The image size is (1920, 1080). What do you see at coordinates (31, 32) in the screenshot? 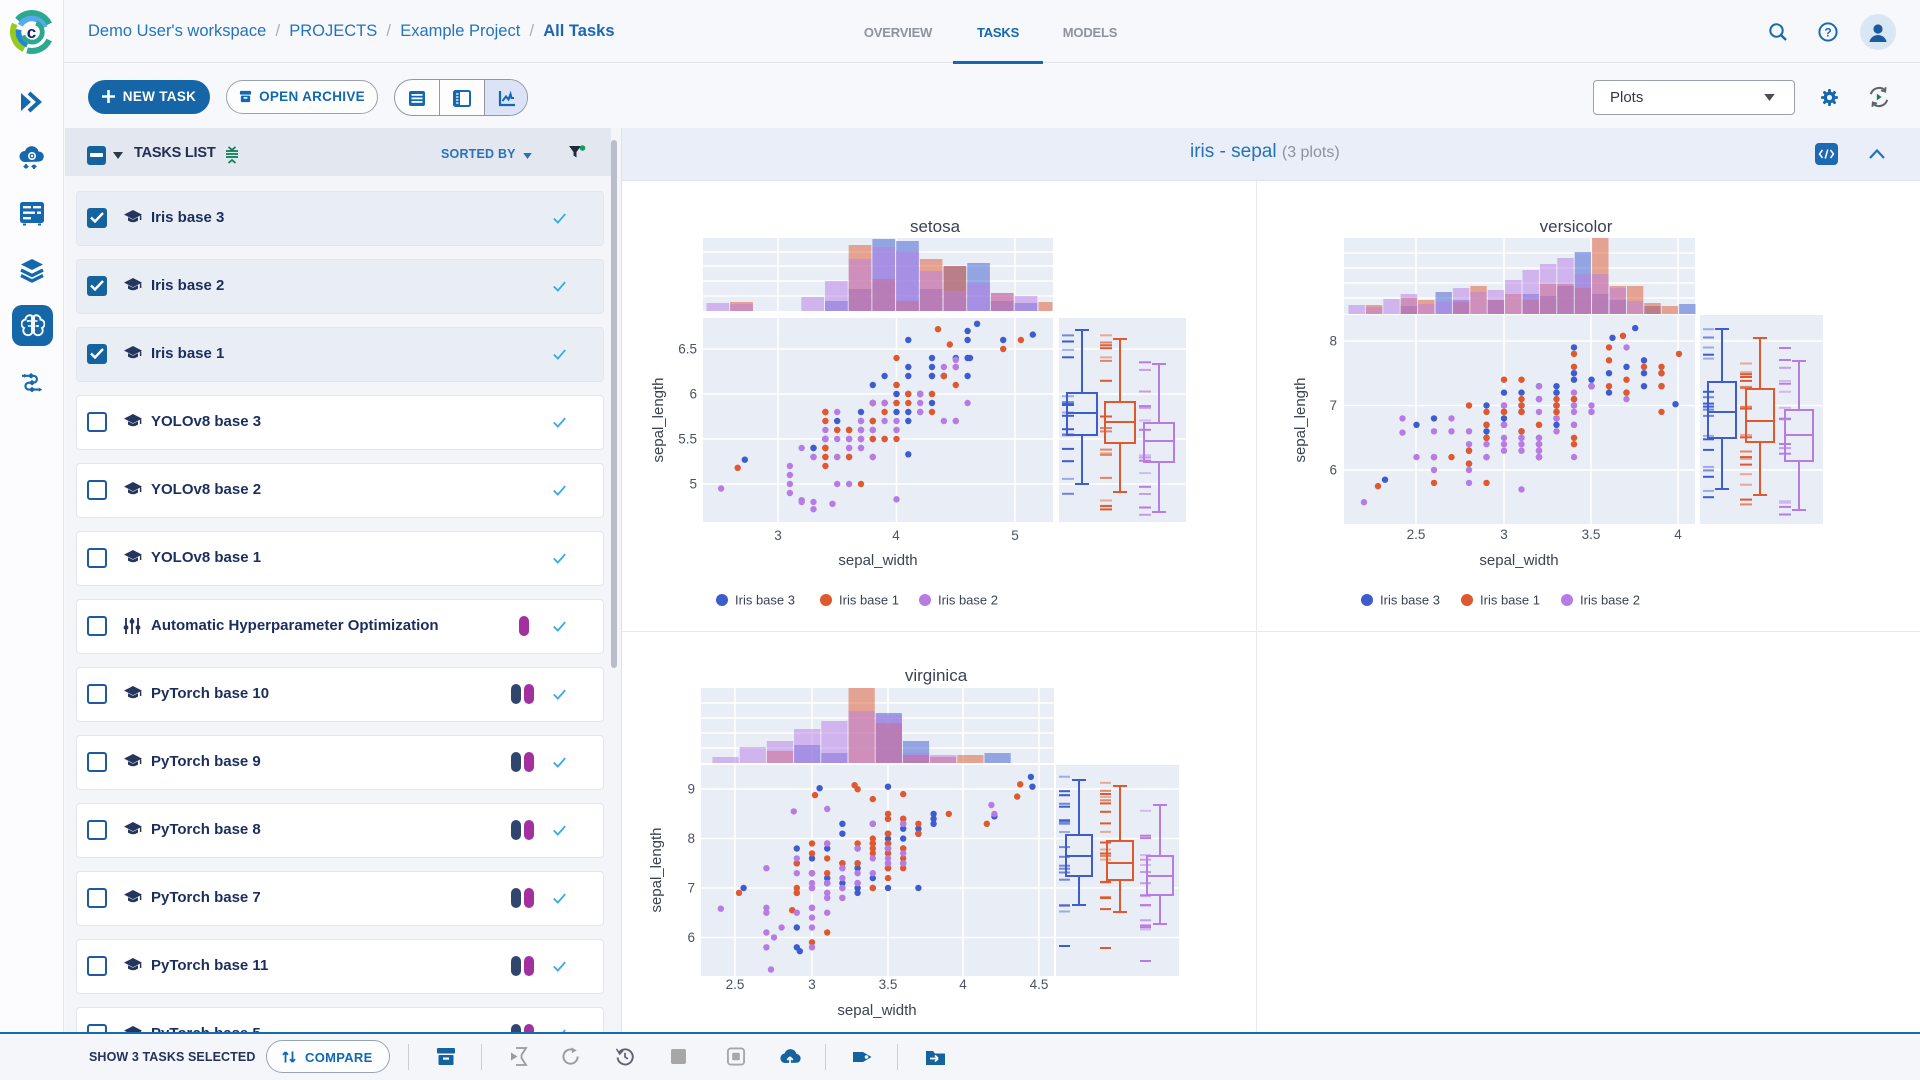
I see `svg-text: c` at bounding box center [31, 32].